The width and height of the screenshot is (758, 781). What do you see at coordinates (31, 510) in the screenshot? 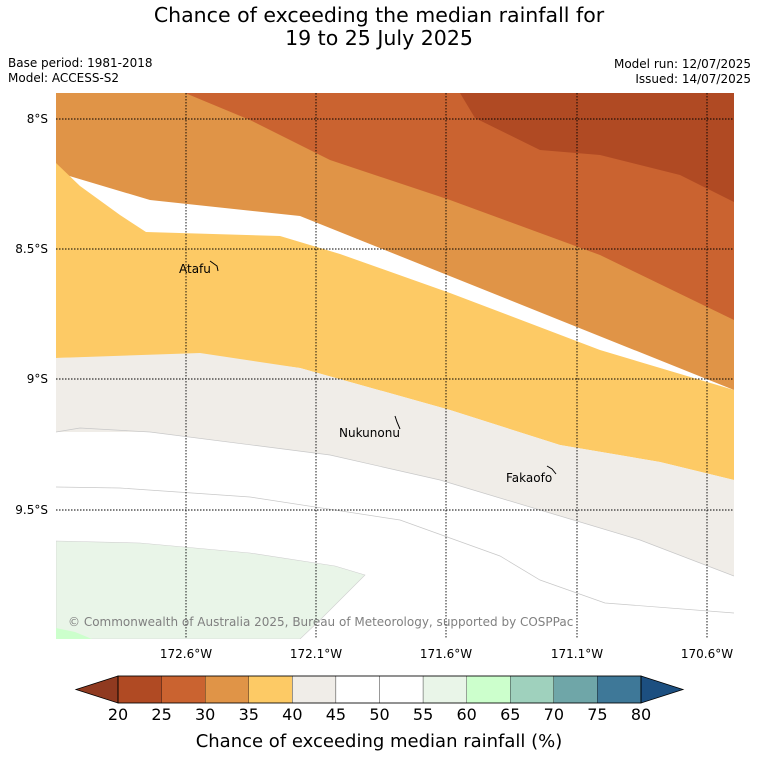
I see `lat-label-4: 9.5°S` at bounding box center [31, 510].